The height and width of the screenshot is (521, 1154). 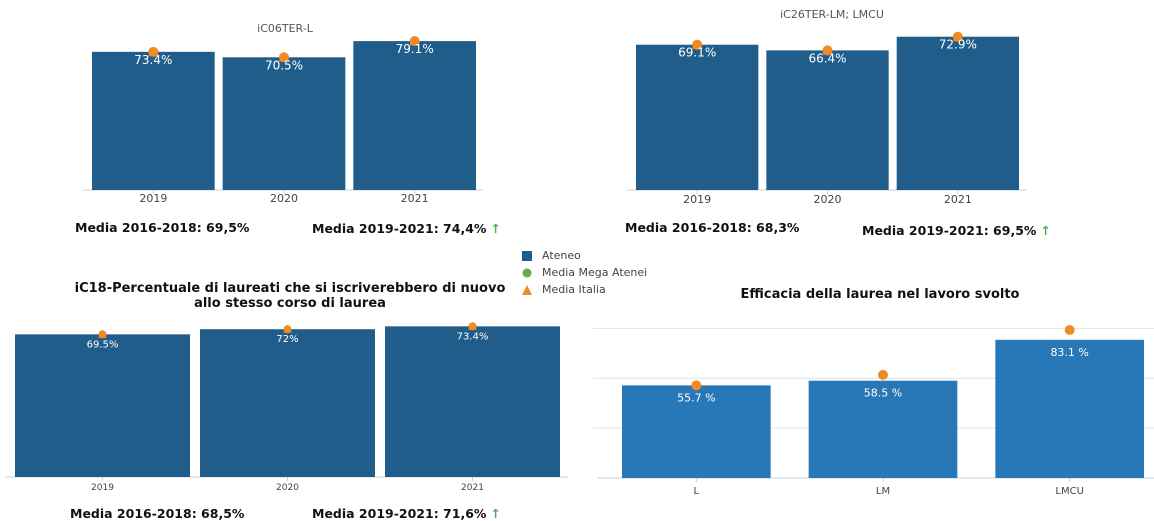 I want to click on marker-media-LM, so click(x=883, y=374).